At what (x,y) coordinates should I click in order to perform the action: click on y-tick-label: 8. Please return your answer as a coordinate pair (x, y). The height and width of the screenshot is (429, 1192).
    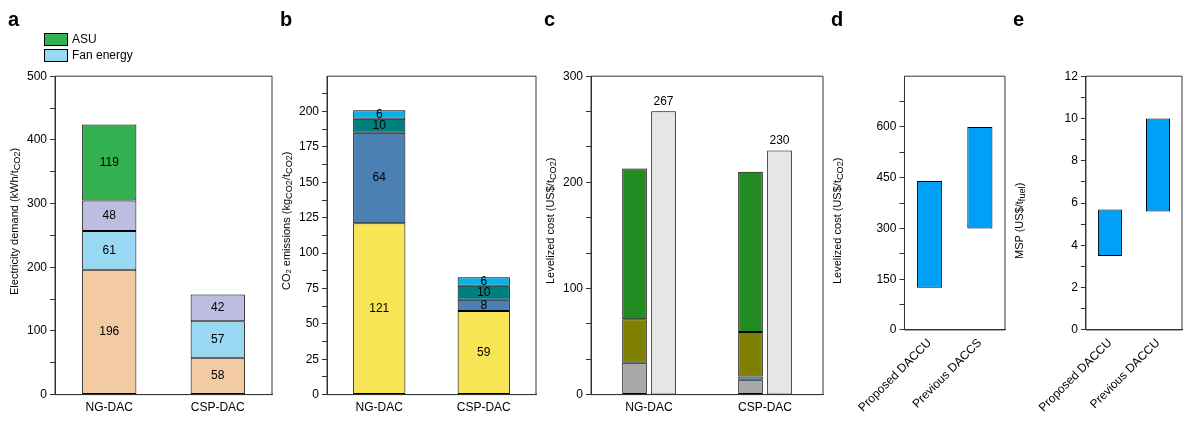
    Looking at the image, I should click on (1075, 160).